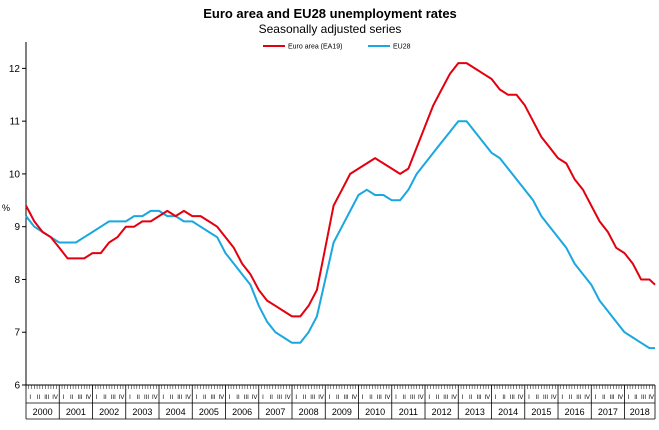  Describe the element at coordinates (475, 412) in the screenshot. I see `x-year-label: 2013` at that location.